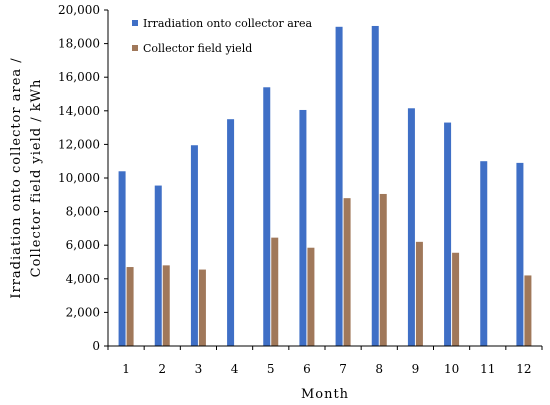 The height and width of the screenshot is (405, 550). Describe the element at coordinates (16, 177) in the screenshot. I see `y-axis-title-line-1: Irradiation onto collector area /` at that location.